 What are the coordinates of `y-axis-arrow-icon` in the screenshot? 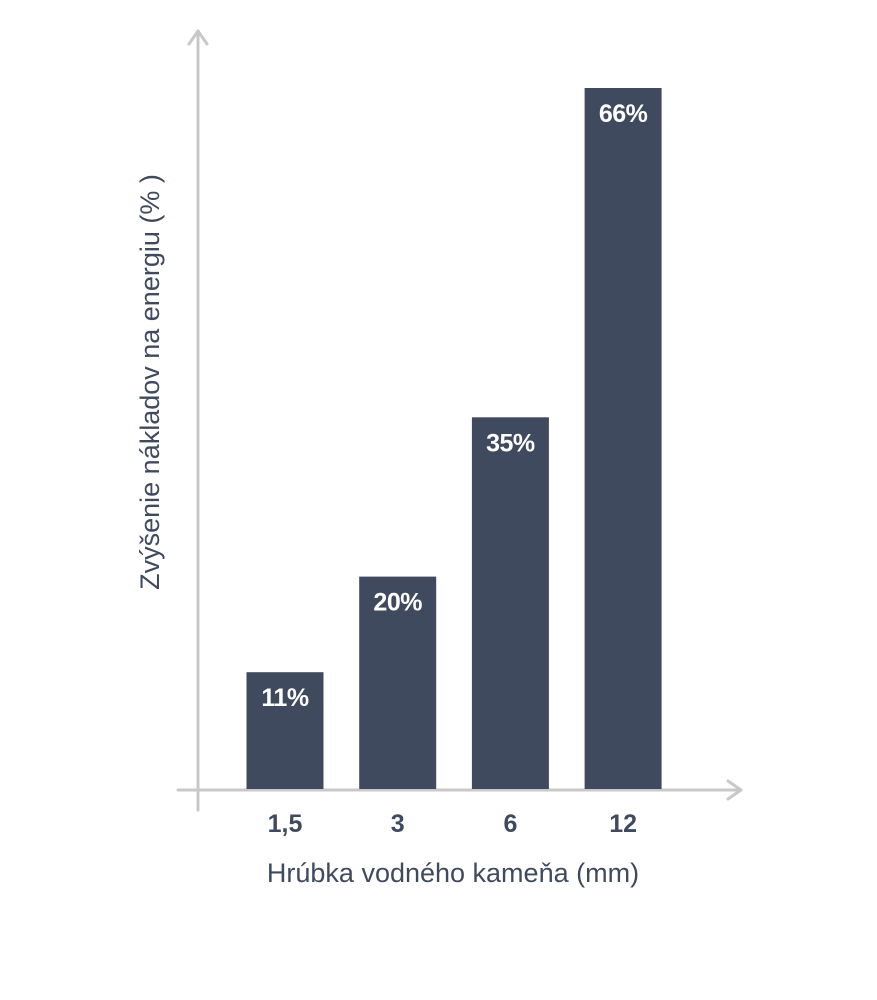 It's located at (198, 37).